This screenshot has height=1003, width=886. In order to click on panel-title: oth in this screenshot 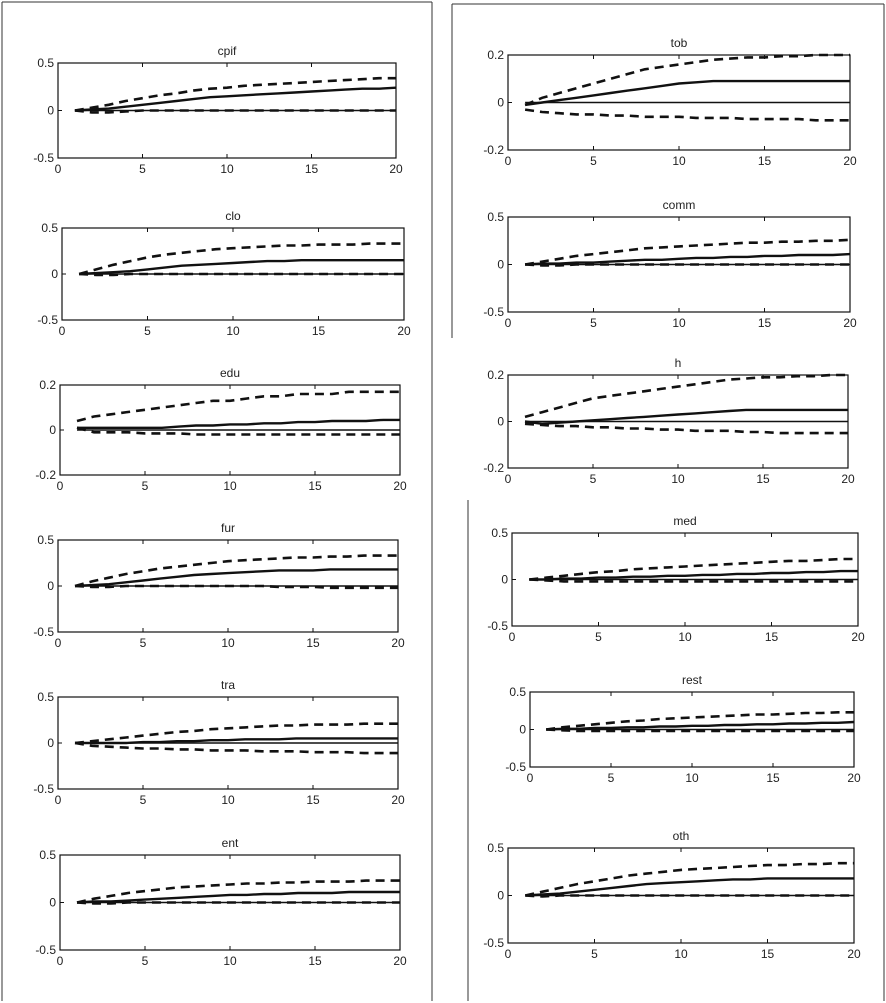, I will do `click(681, 836)`.